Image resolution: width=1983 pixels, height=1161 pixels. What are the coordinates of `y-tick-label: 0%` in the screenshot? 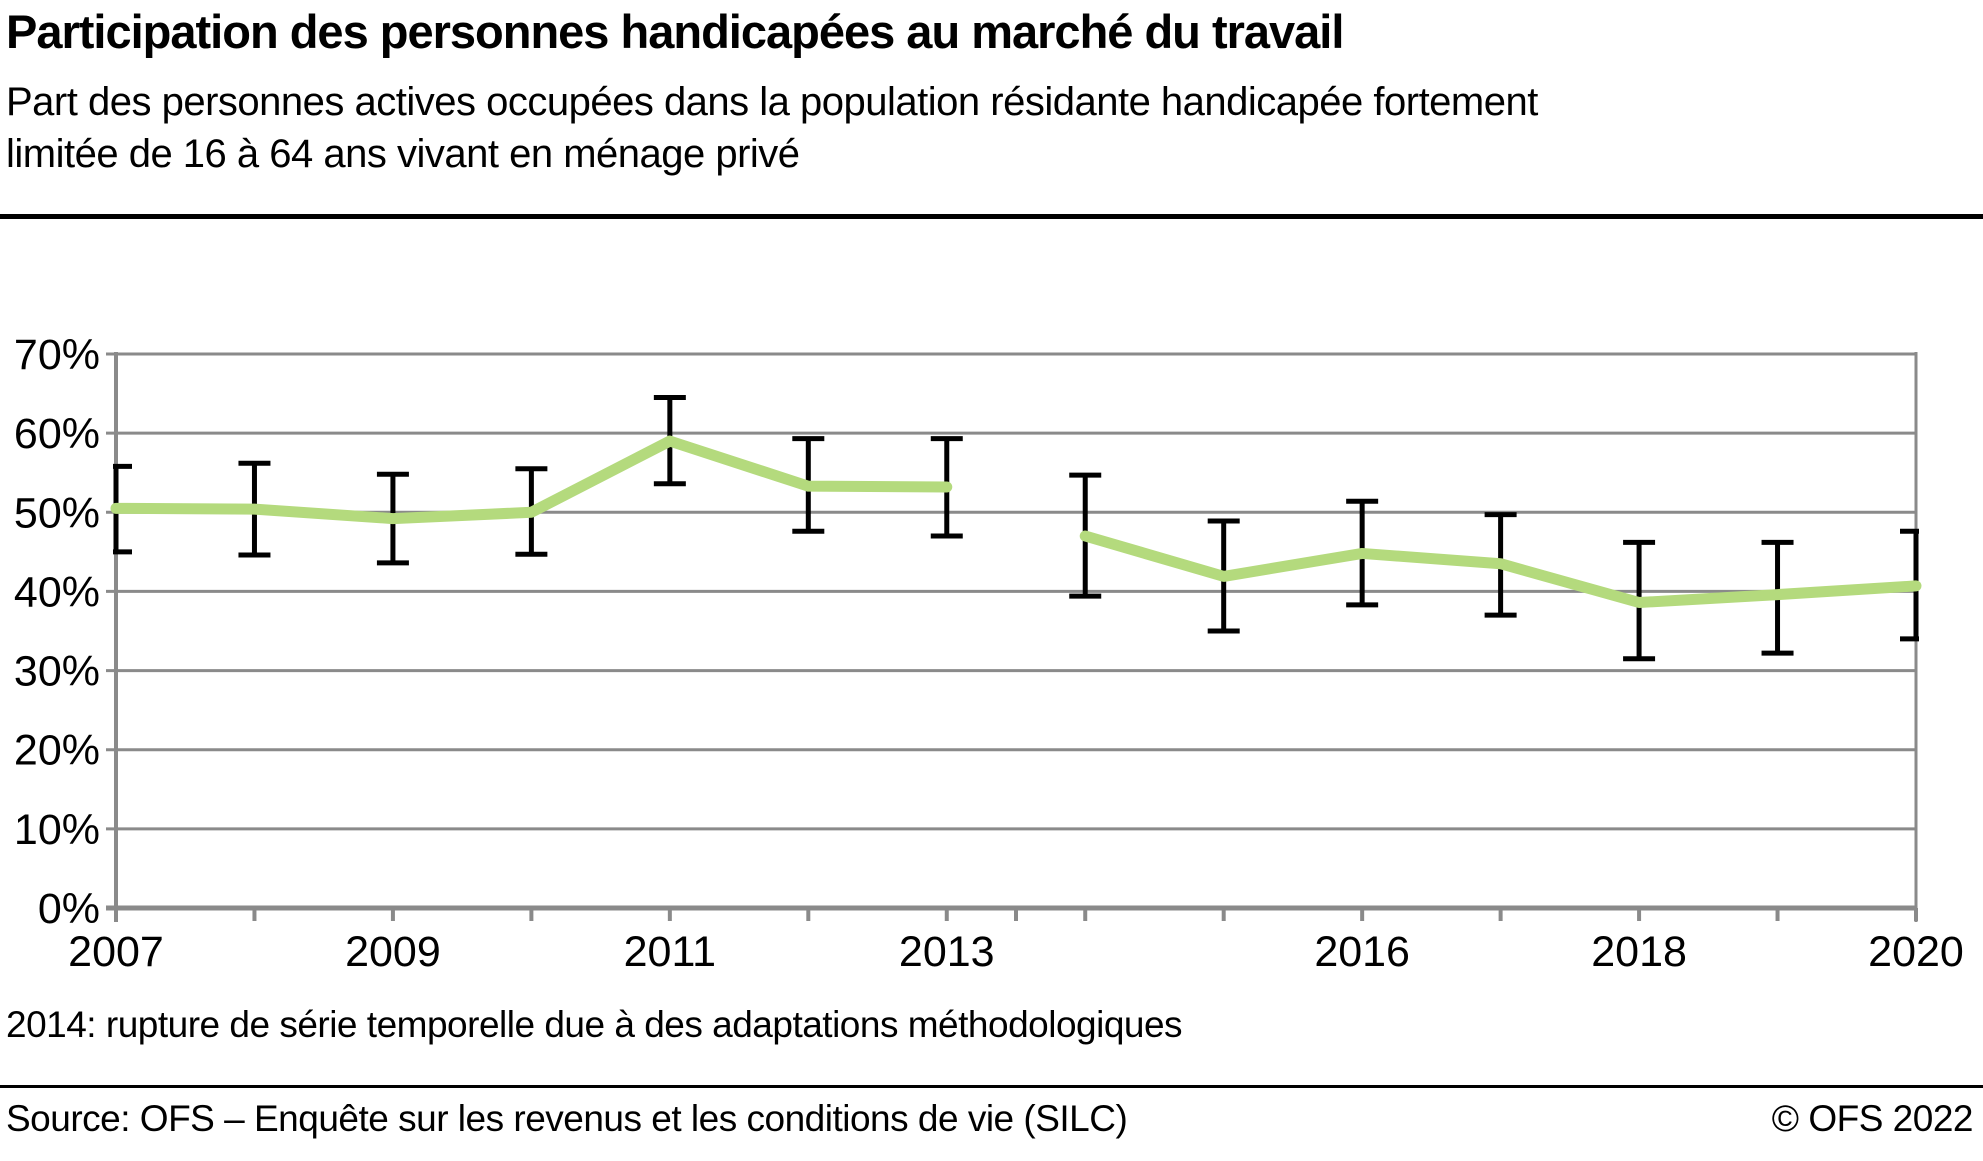 It's located at (69, 909).